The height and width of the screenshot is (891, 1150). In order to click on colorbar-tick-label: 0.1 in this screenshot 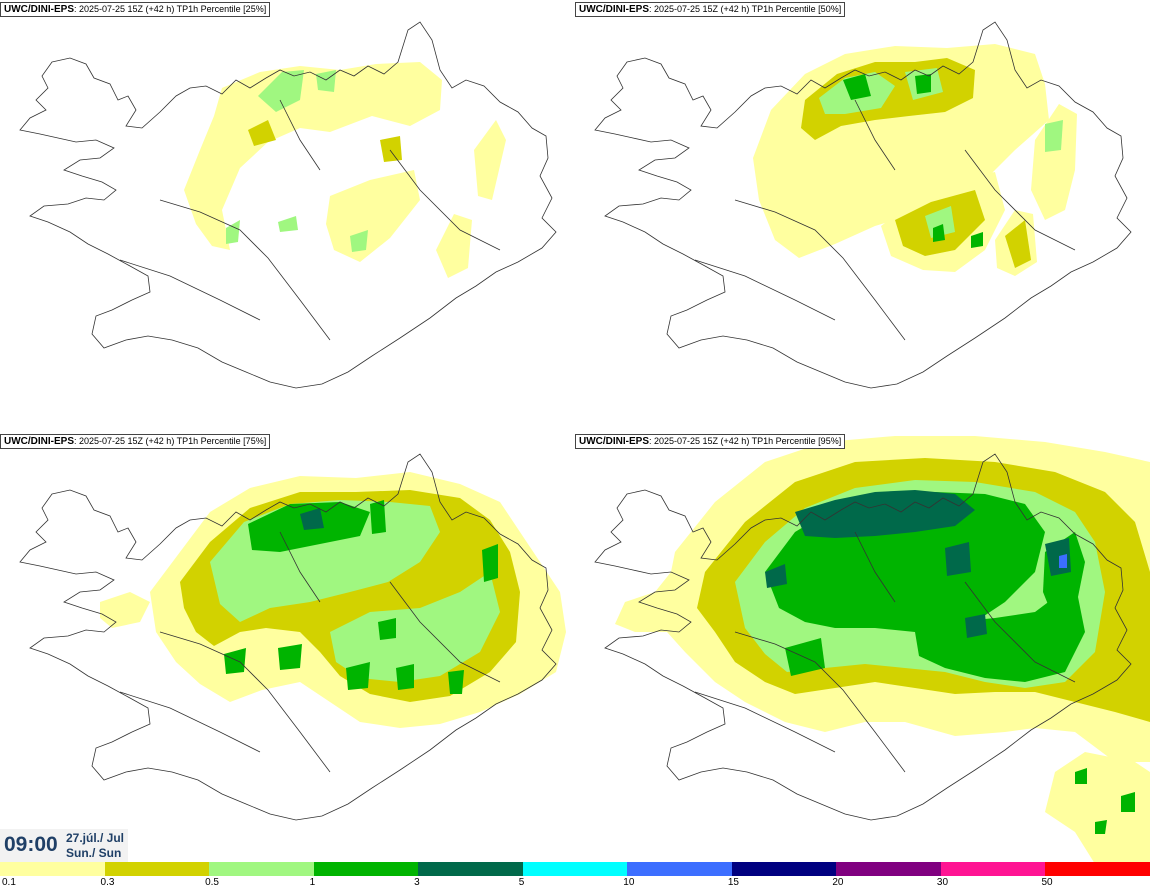, I will do `click(9, 882)`.